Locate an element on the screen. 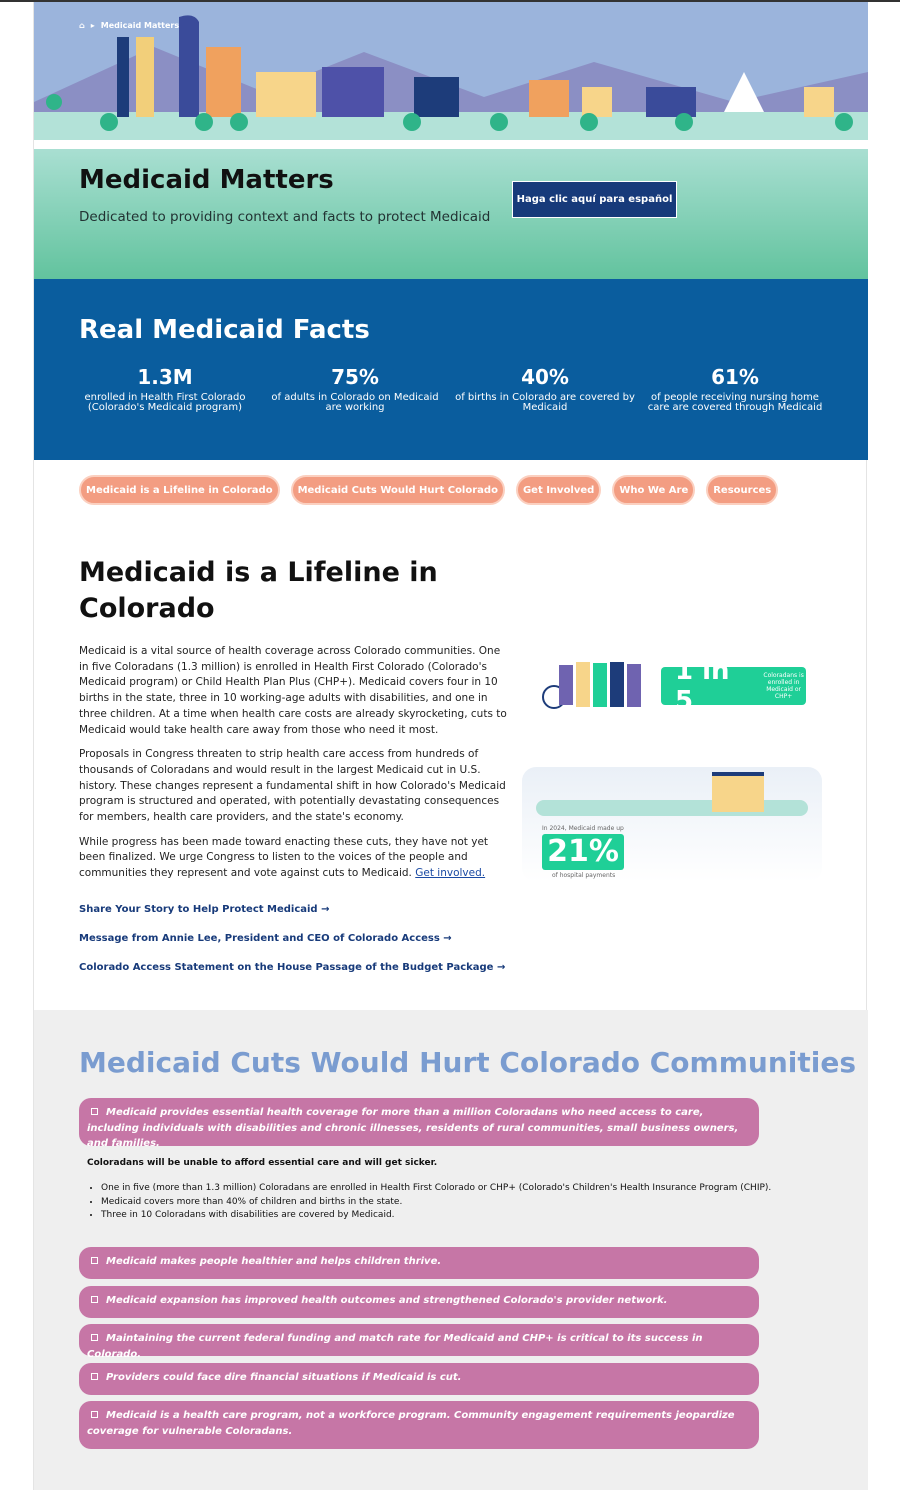  nav-pill-cuts: Medicaid Cuts Would Hurt Colorado is located at coordinates (397, 490).